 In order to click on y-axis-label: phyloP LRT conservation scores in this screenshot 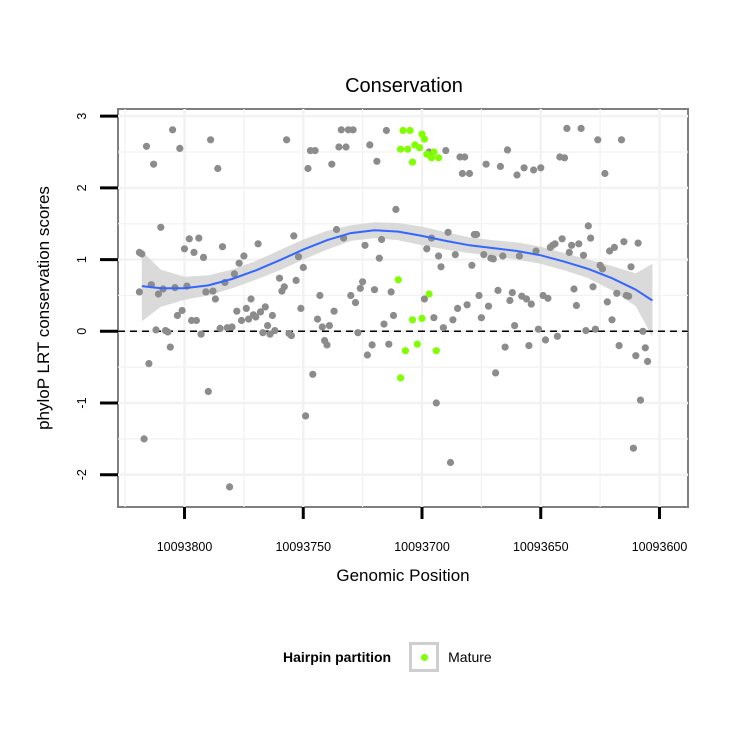, I will do `click(43, 308)`.